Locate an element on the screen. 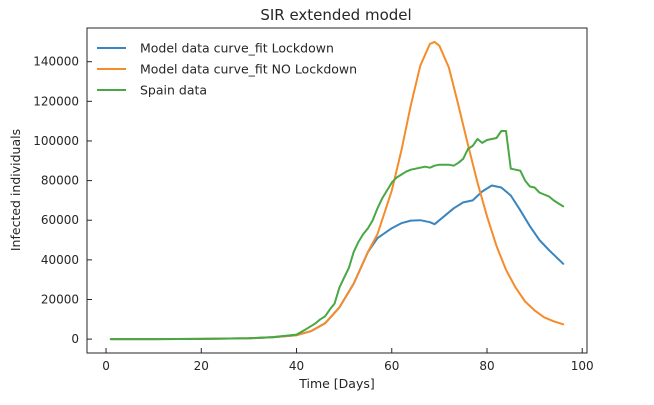  x-tick-label: 60 is located at coordinates (391, 366).